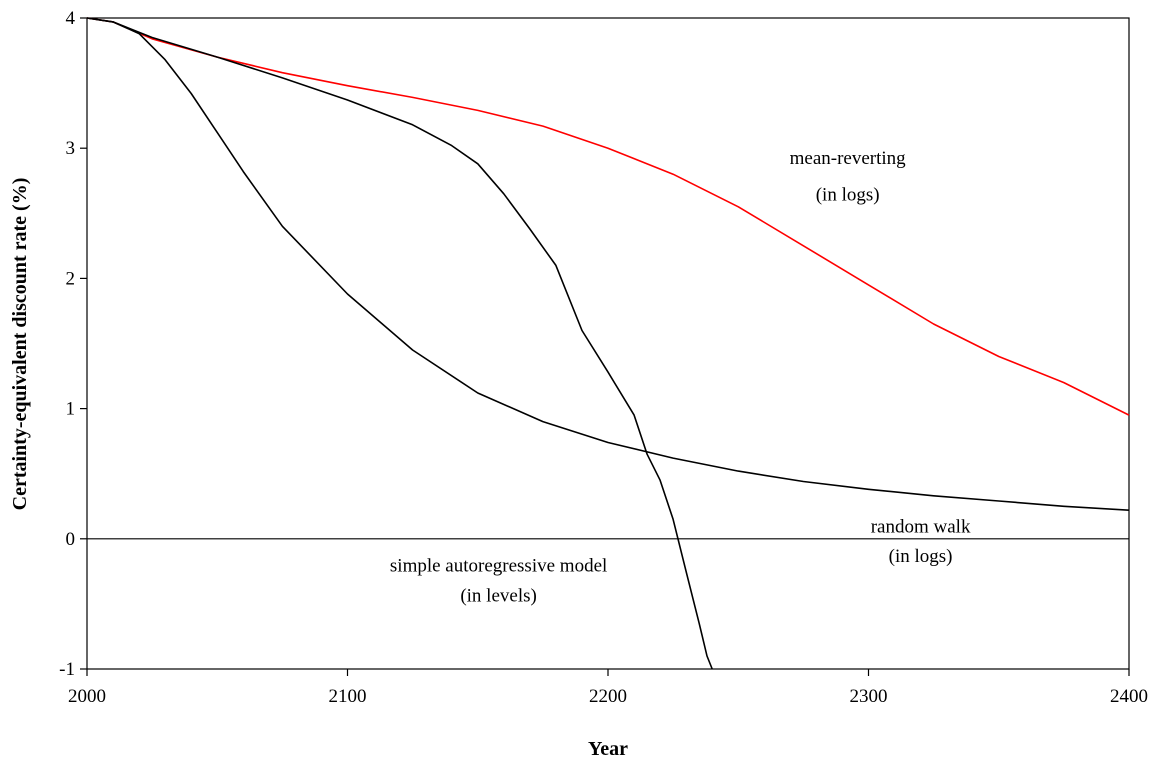 The height and width of the screenshot is (766, 1164). I want to click on y-tick-label: 1, so click(71, 409).